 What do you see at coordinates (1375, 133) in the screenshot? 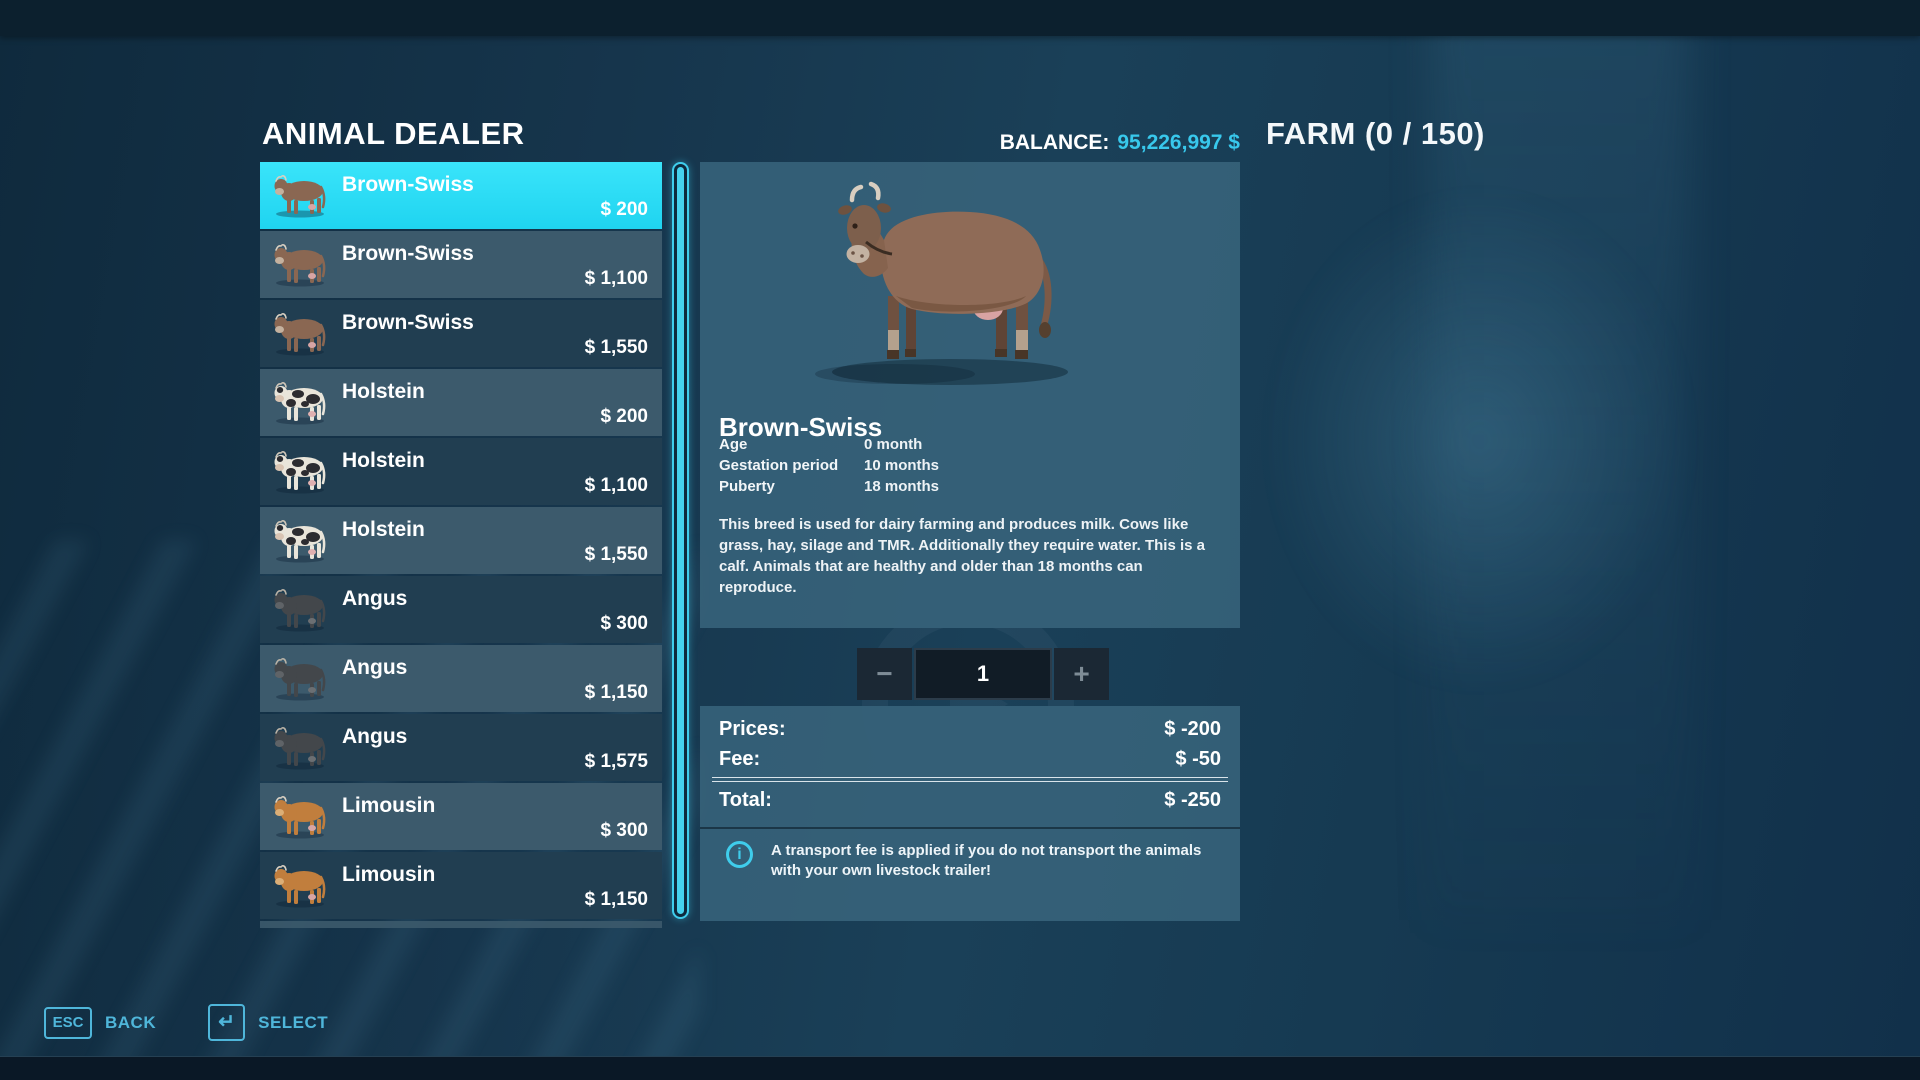
I see `farm-capacity-label: FARM (0 / 150)` at bounding box center [1375, 133].